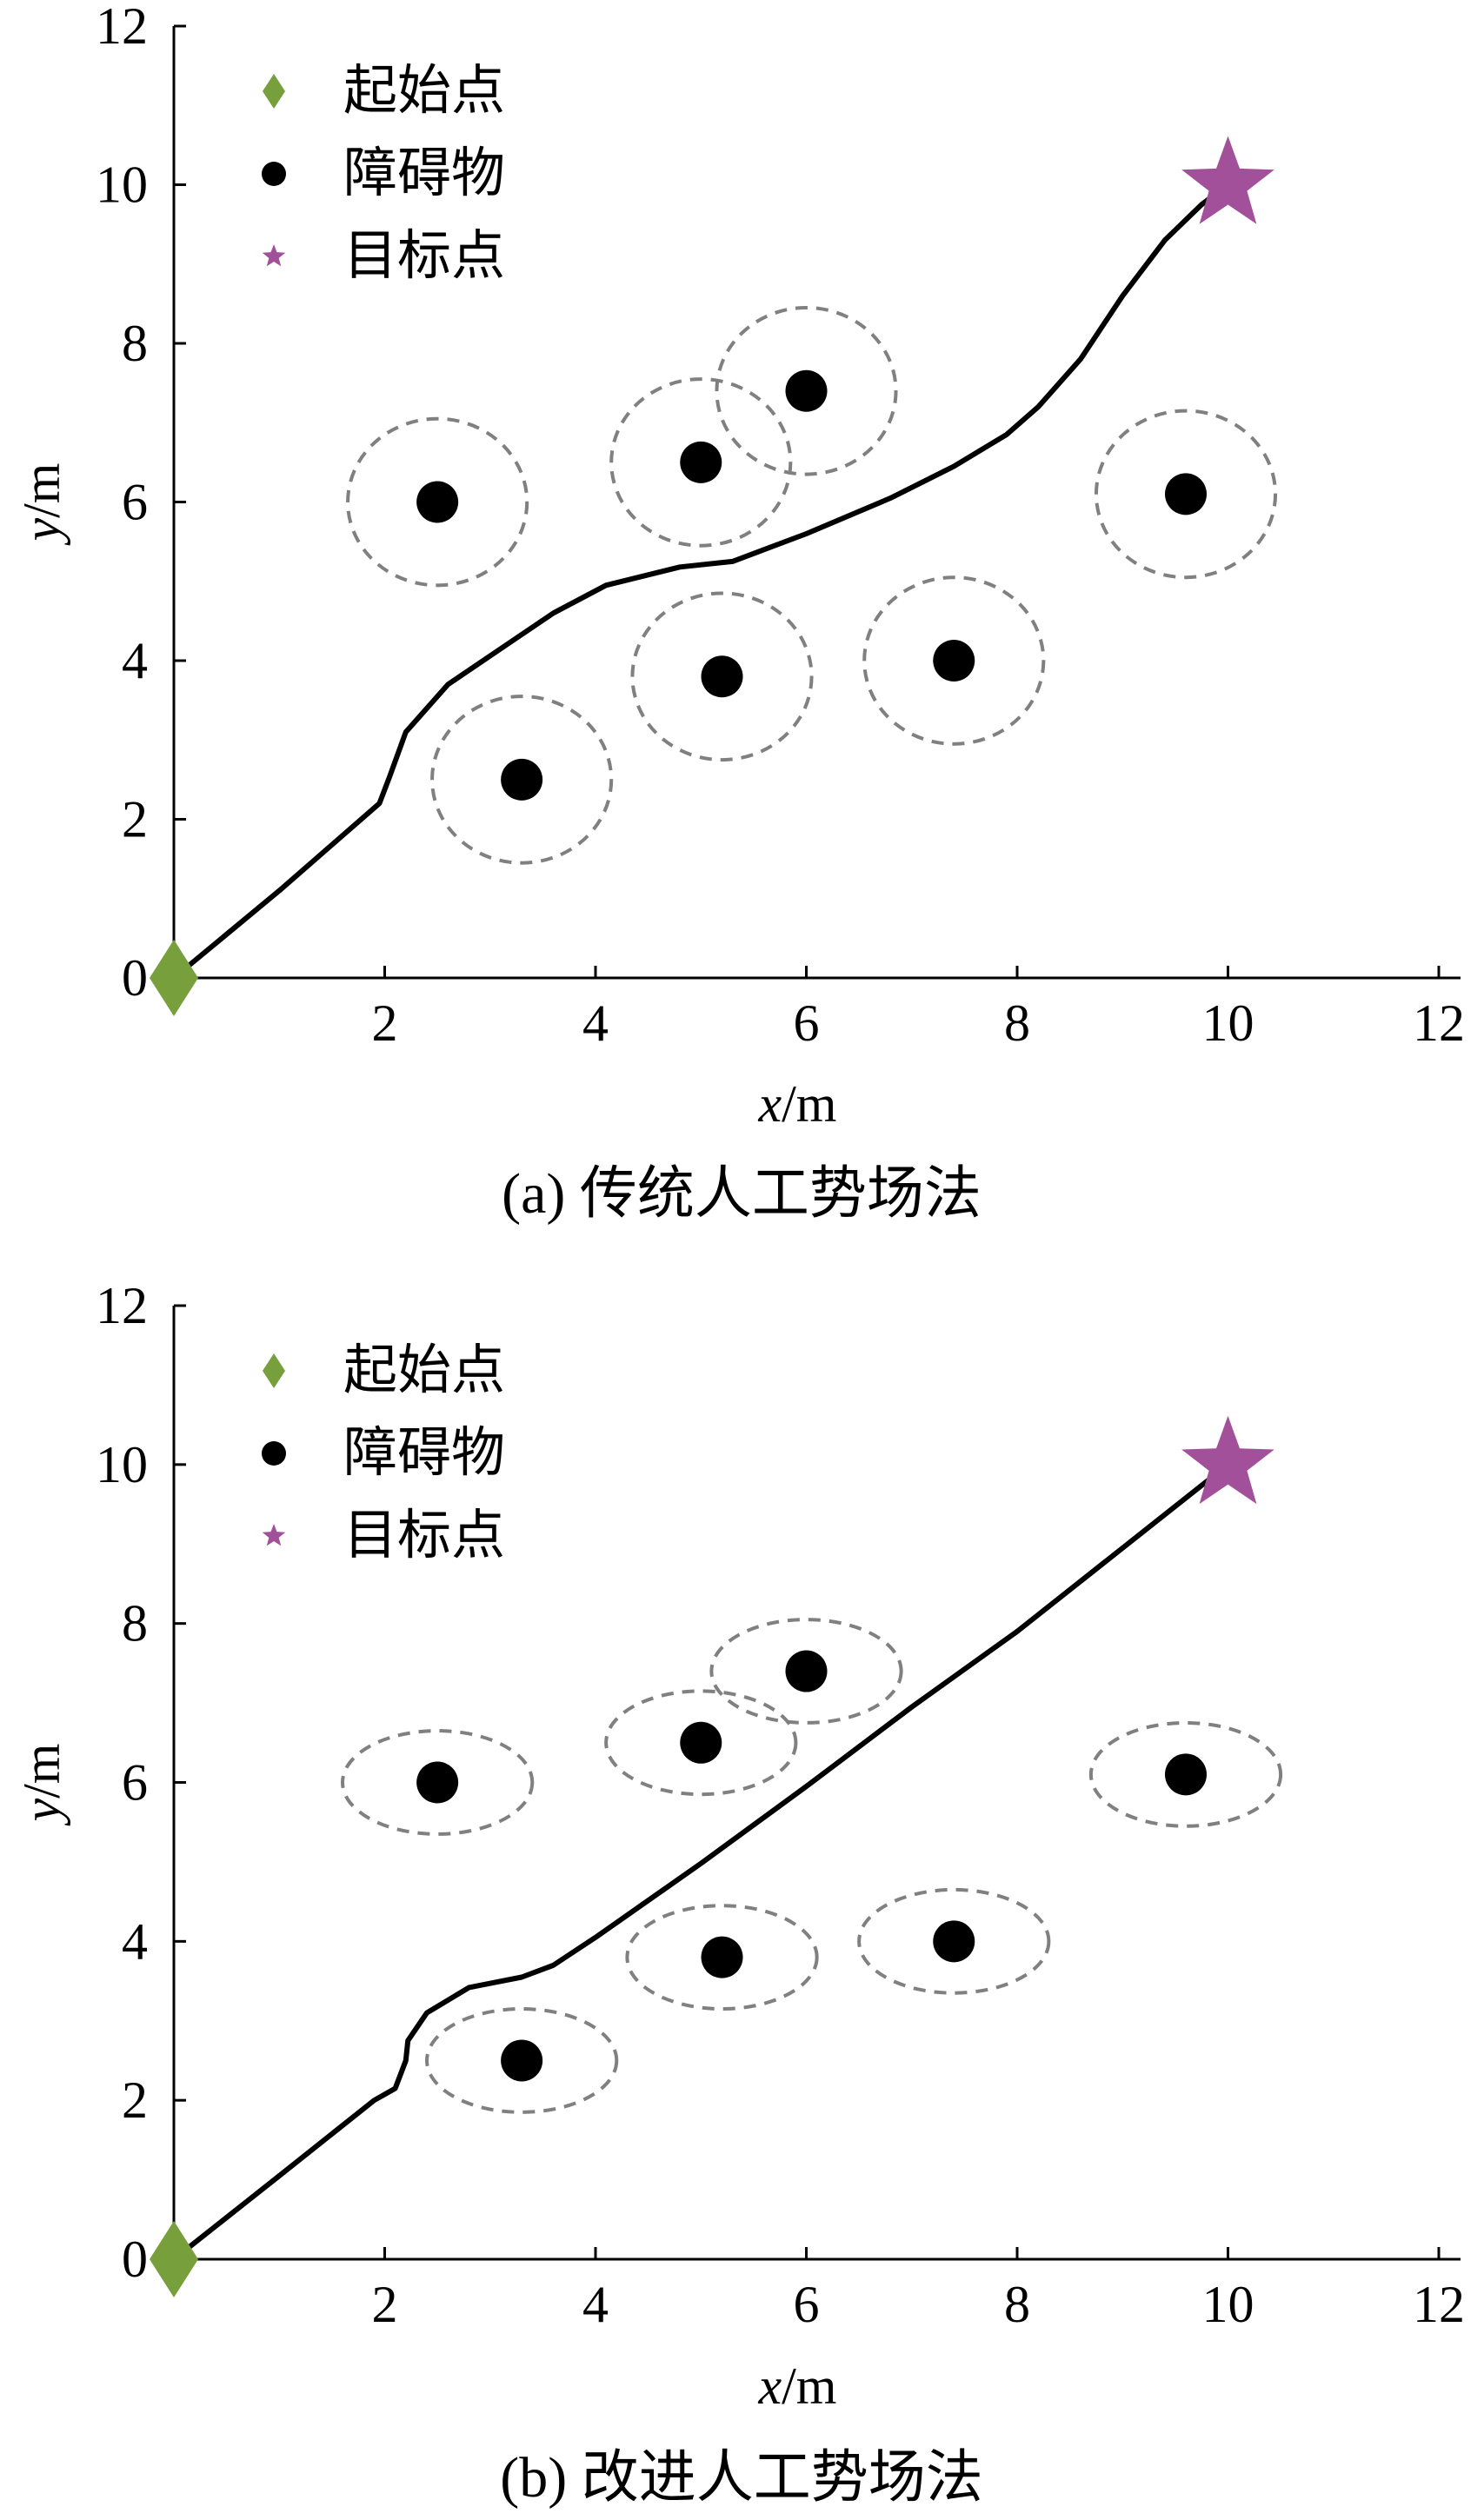  What do you see at coordinates (742, 1194) in the screenshot?
I see `panel-caption: (a) 传统人工势场法` at bounding box center [742, 1194].